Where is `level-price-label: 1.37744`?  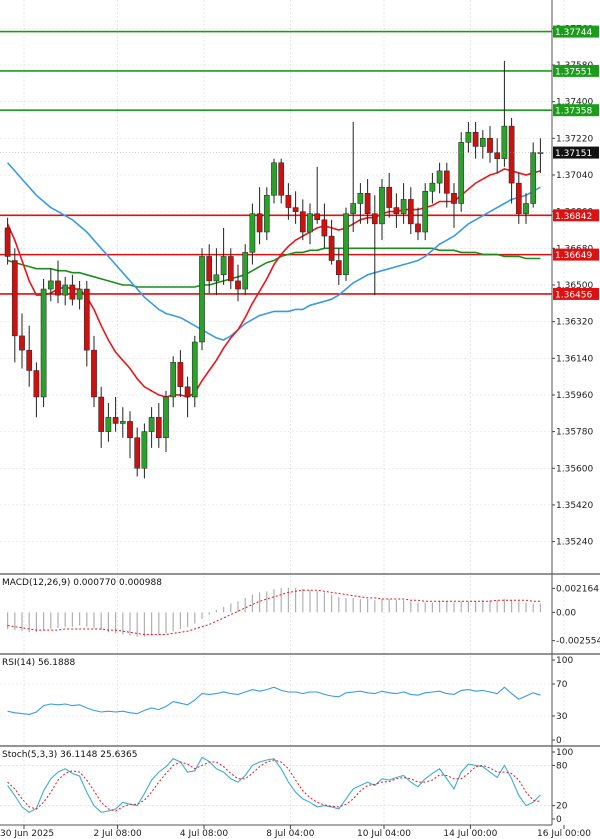 level-price-label: 1.37744 is located at coordinates (573, 33).